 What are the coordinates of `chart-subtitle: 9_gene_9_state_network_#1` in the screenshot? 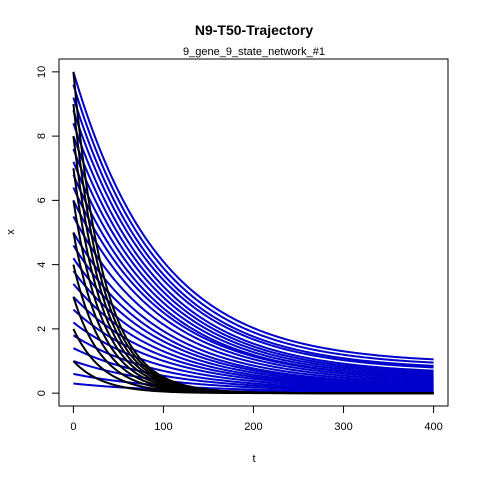 It's located at (254, 52).